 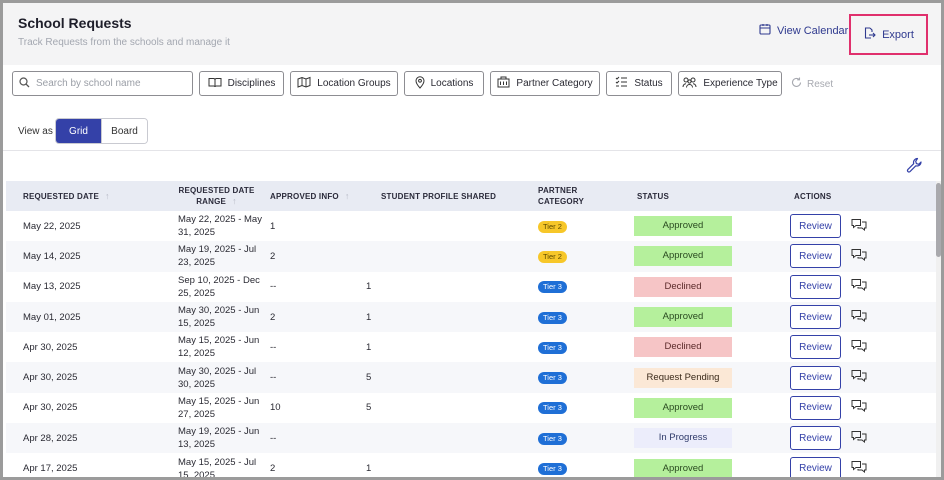 What do you see at coordinates (52, 317) in the screenshot?
I see `cell-requested-date: May 01, 2025` at bounding box center [52, 317].